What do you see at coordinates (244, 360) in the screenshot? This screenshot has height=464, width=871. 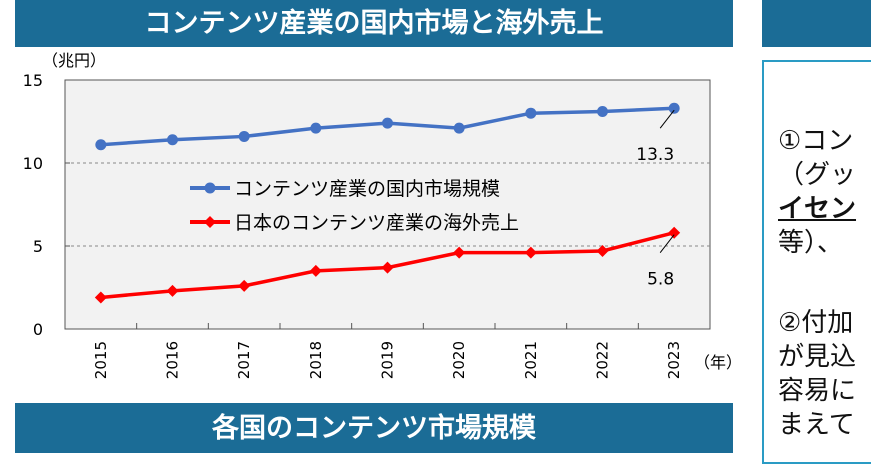 I see `x-tick-label: 2017` at bounding box center [244, 360].